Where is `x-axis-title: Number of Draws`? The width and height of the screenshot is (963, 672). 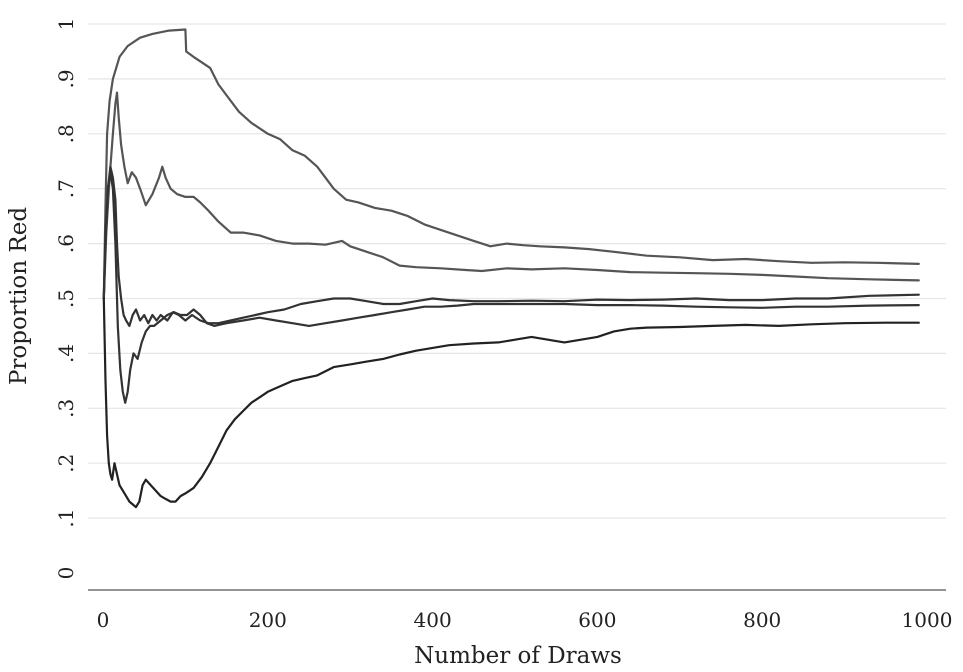
x-axis-title: Number of Draws is located at coordinates (518, 656).